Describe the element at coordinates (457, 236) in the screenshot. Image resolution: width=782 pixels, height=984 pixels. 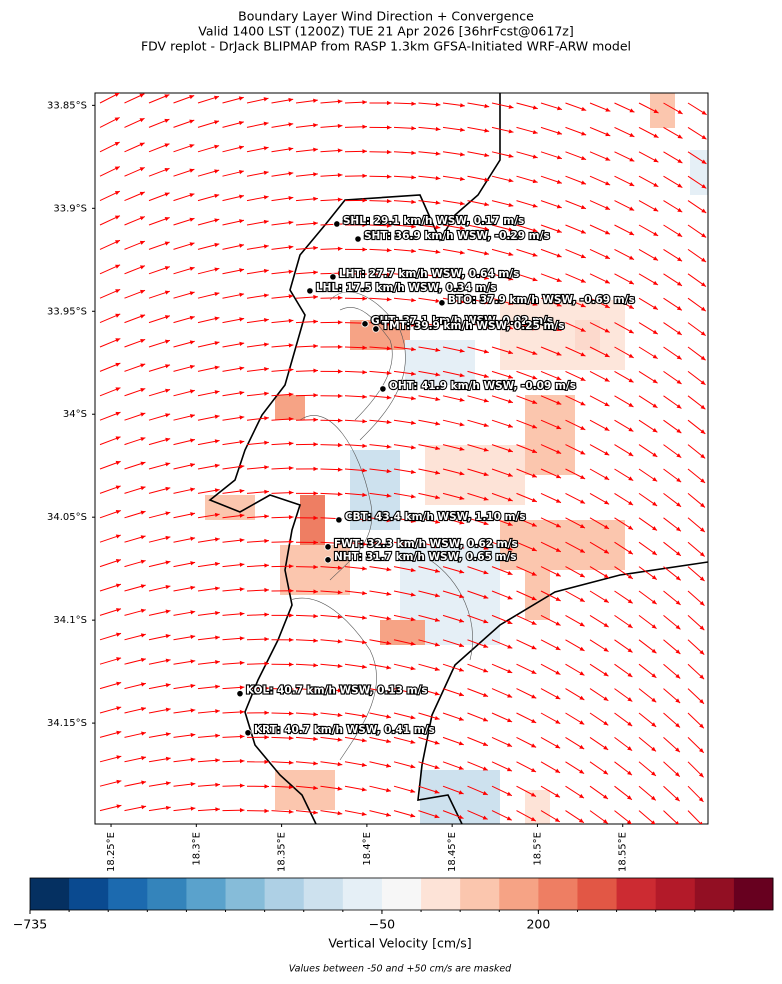
I see `station-label: SHT: 36.9 km/h WSW, -0.29 m/s` at that location.